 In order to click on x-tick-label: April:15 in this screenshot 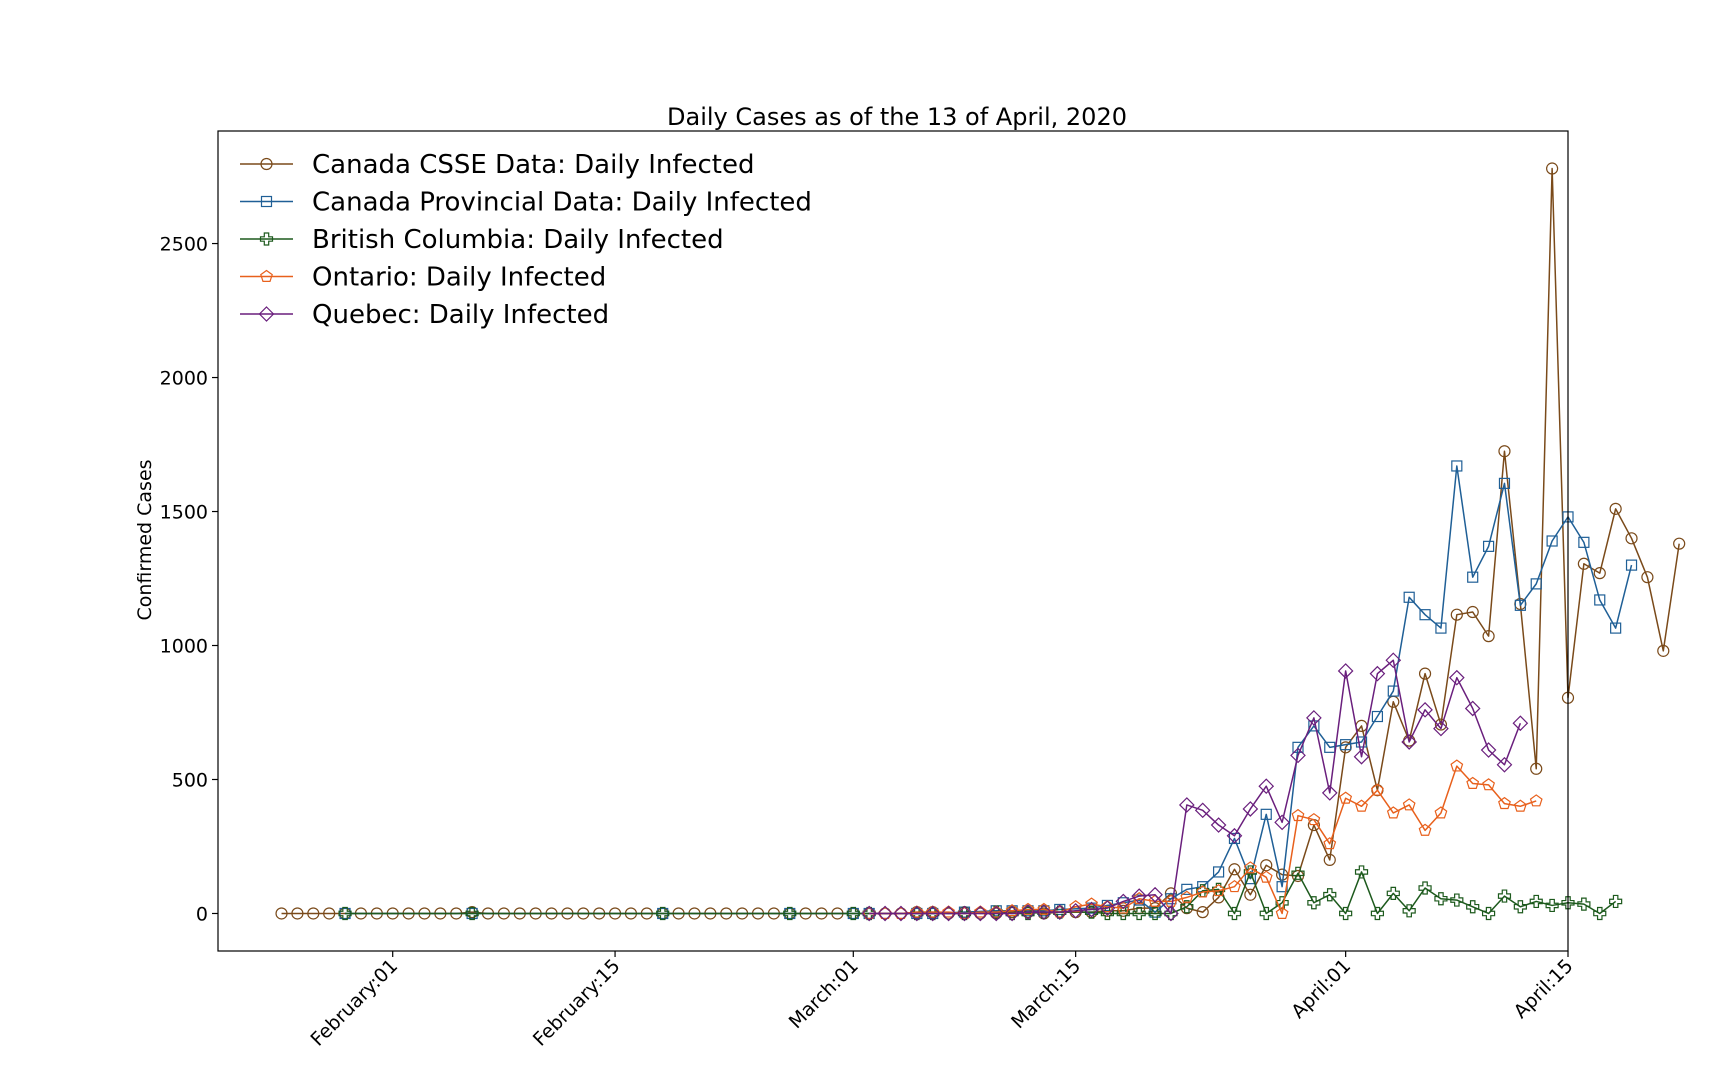, I will do `click(1544, 989)`.